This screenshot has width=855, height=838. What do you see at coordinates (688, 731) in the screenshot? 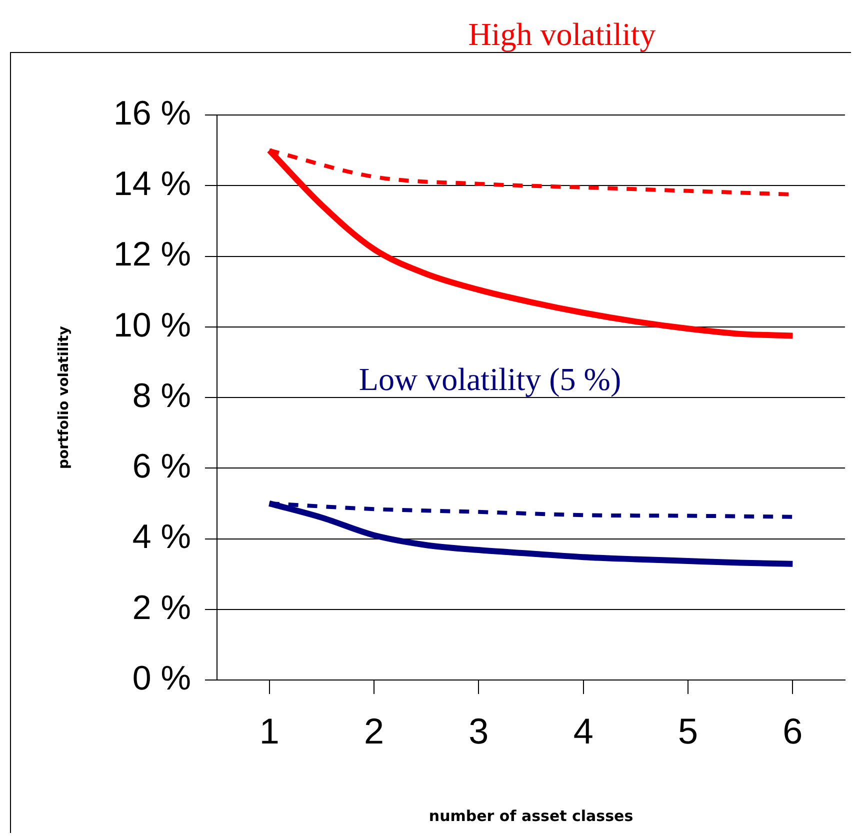
I see `x-tick-label: 5` at bounding box center [688, 731].